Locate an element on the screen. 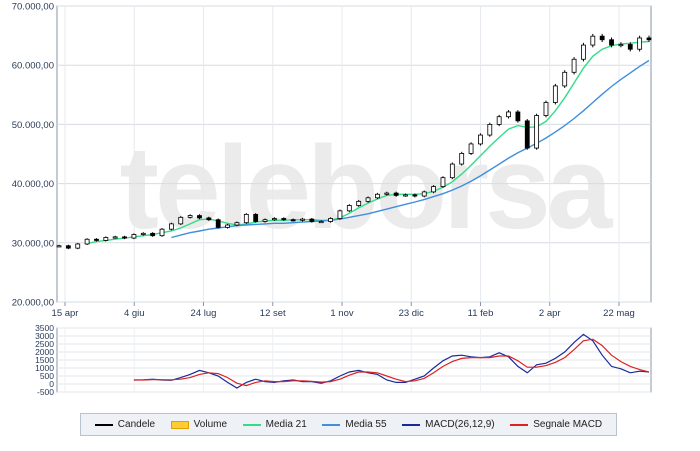  legend-label: Candele is located at coordinates (136, 424).